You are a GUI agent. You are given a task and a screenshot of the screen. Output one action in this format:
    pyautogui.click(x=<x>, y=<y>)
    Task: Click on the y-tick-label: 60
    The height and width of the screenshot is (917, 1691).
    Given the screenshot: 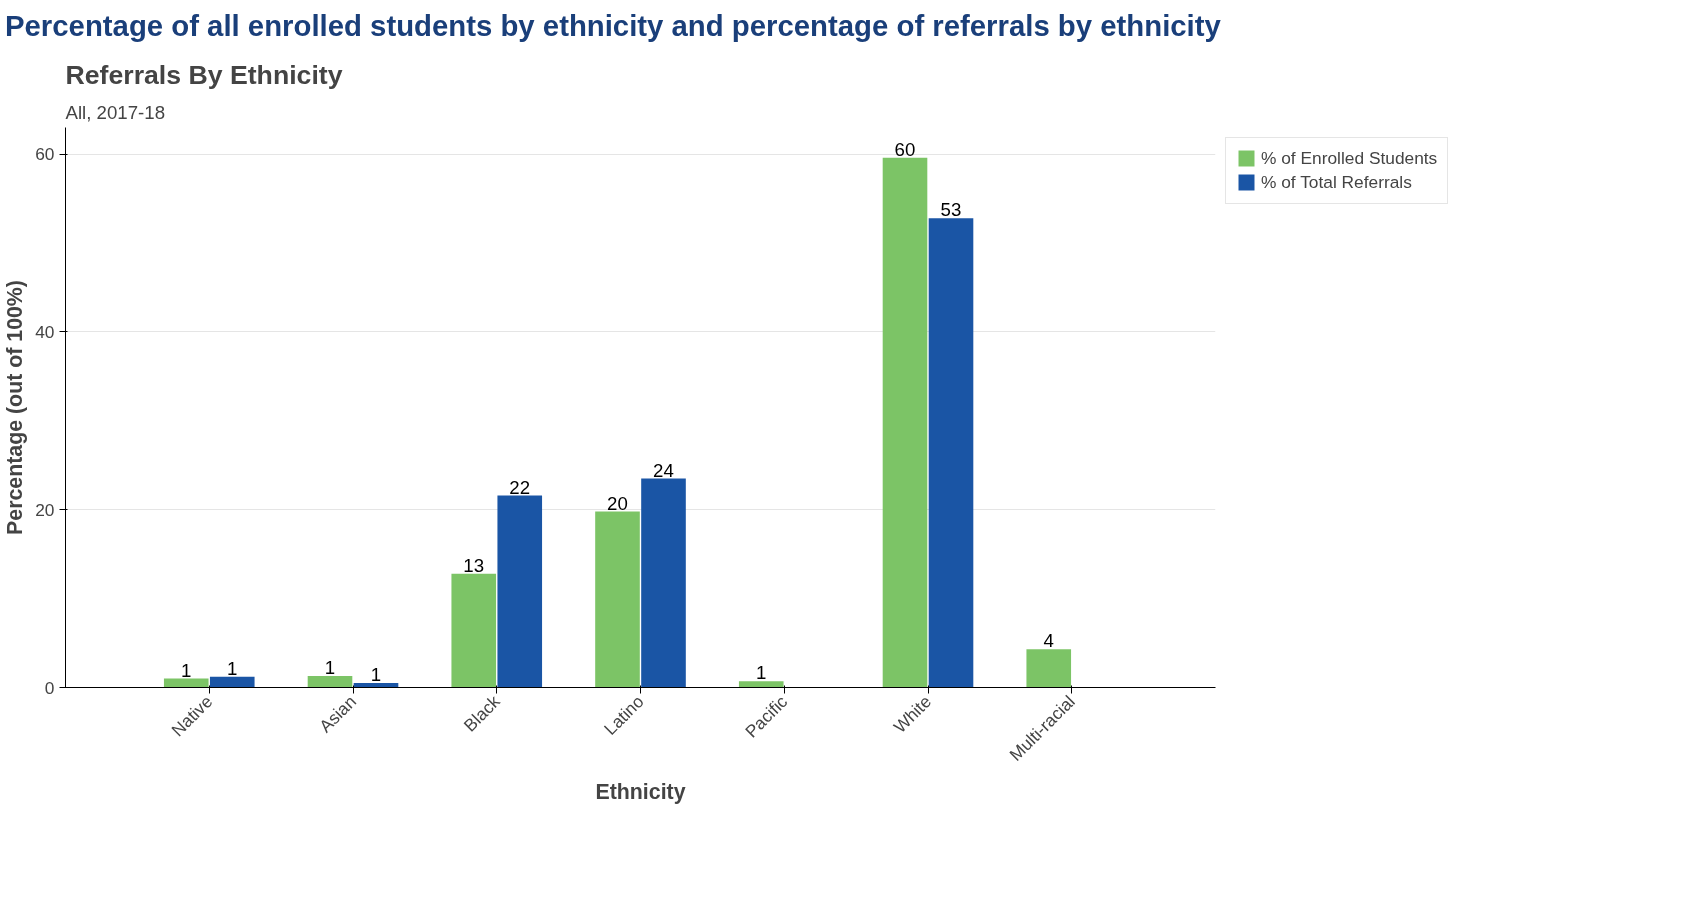 What is the action you would take?
    pyautogui.click(x=45, y=154)
    